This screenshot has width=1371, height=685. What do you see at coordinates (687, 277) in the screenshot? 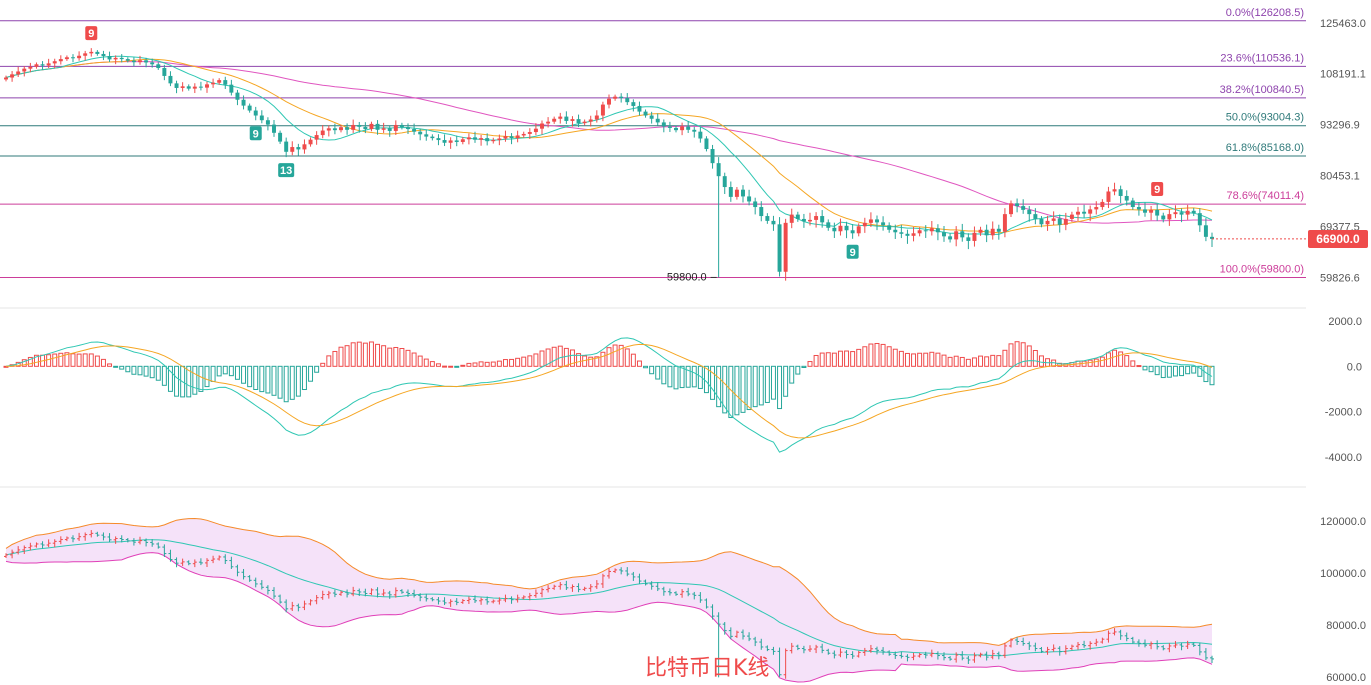
I see `low-price-annotation: 59800.0` at bounding box center [687, 277].